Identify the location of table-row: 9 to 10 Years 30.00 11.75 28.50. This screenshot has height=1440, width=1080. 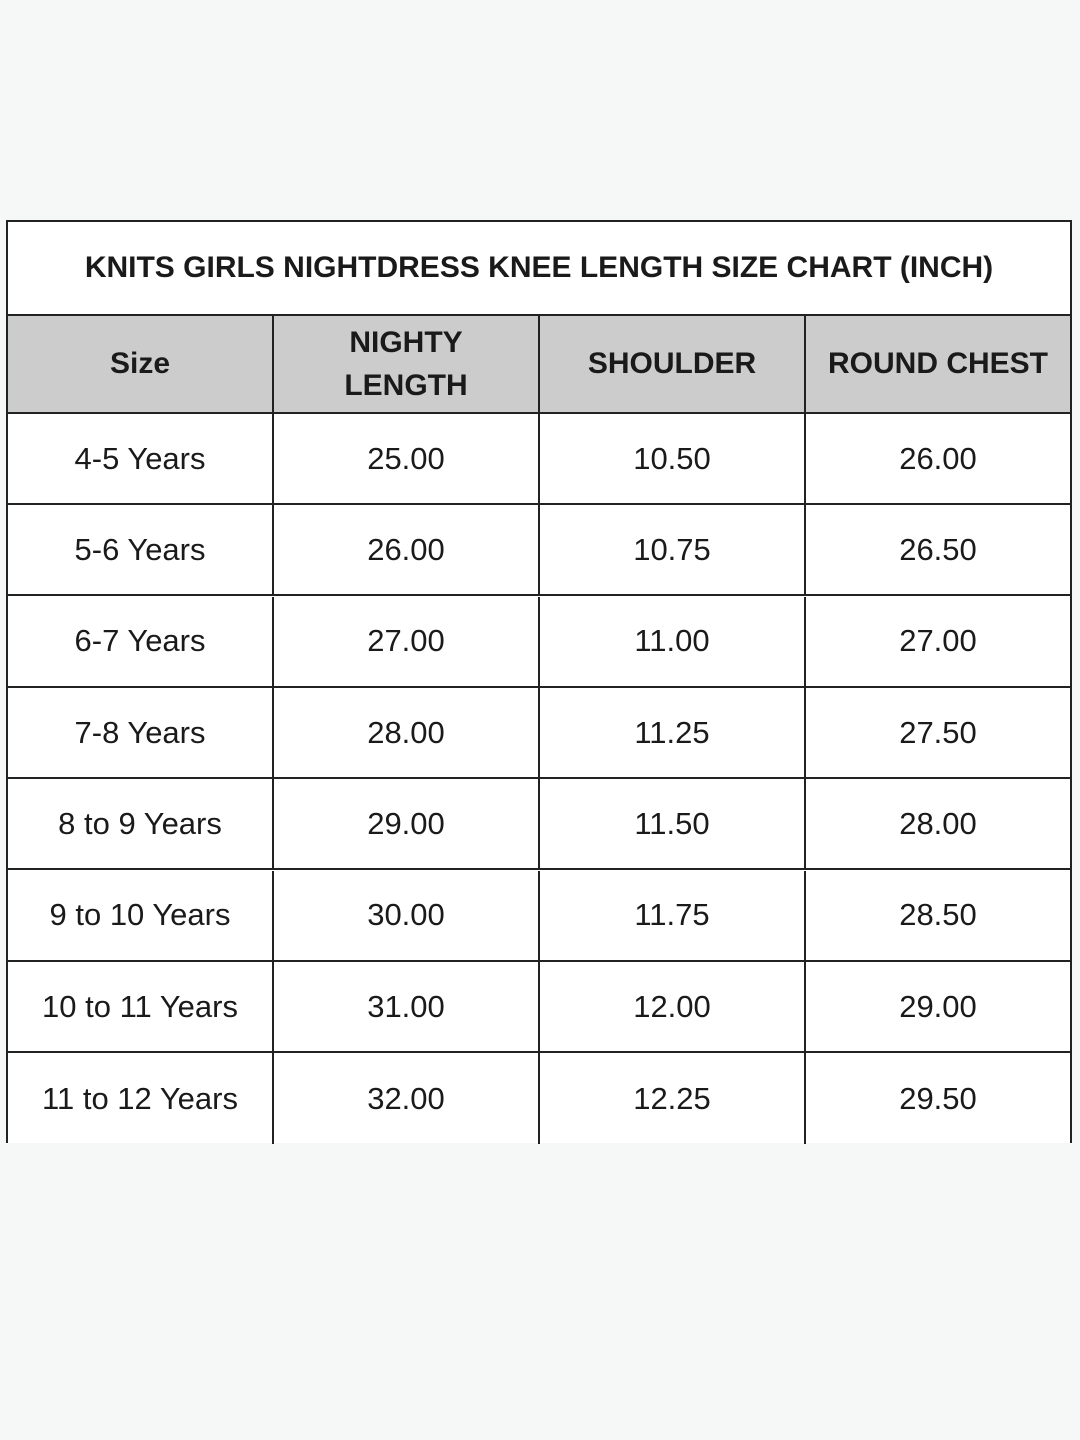
(539, 916).